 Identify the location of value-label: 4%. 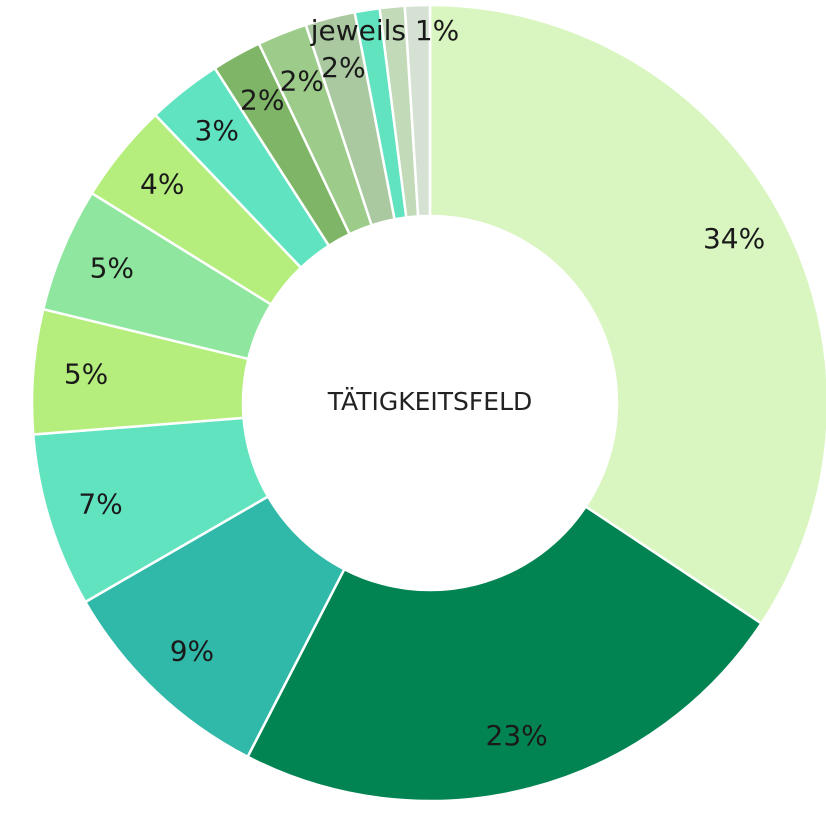
(162, 183).